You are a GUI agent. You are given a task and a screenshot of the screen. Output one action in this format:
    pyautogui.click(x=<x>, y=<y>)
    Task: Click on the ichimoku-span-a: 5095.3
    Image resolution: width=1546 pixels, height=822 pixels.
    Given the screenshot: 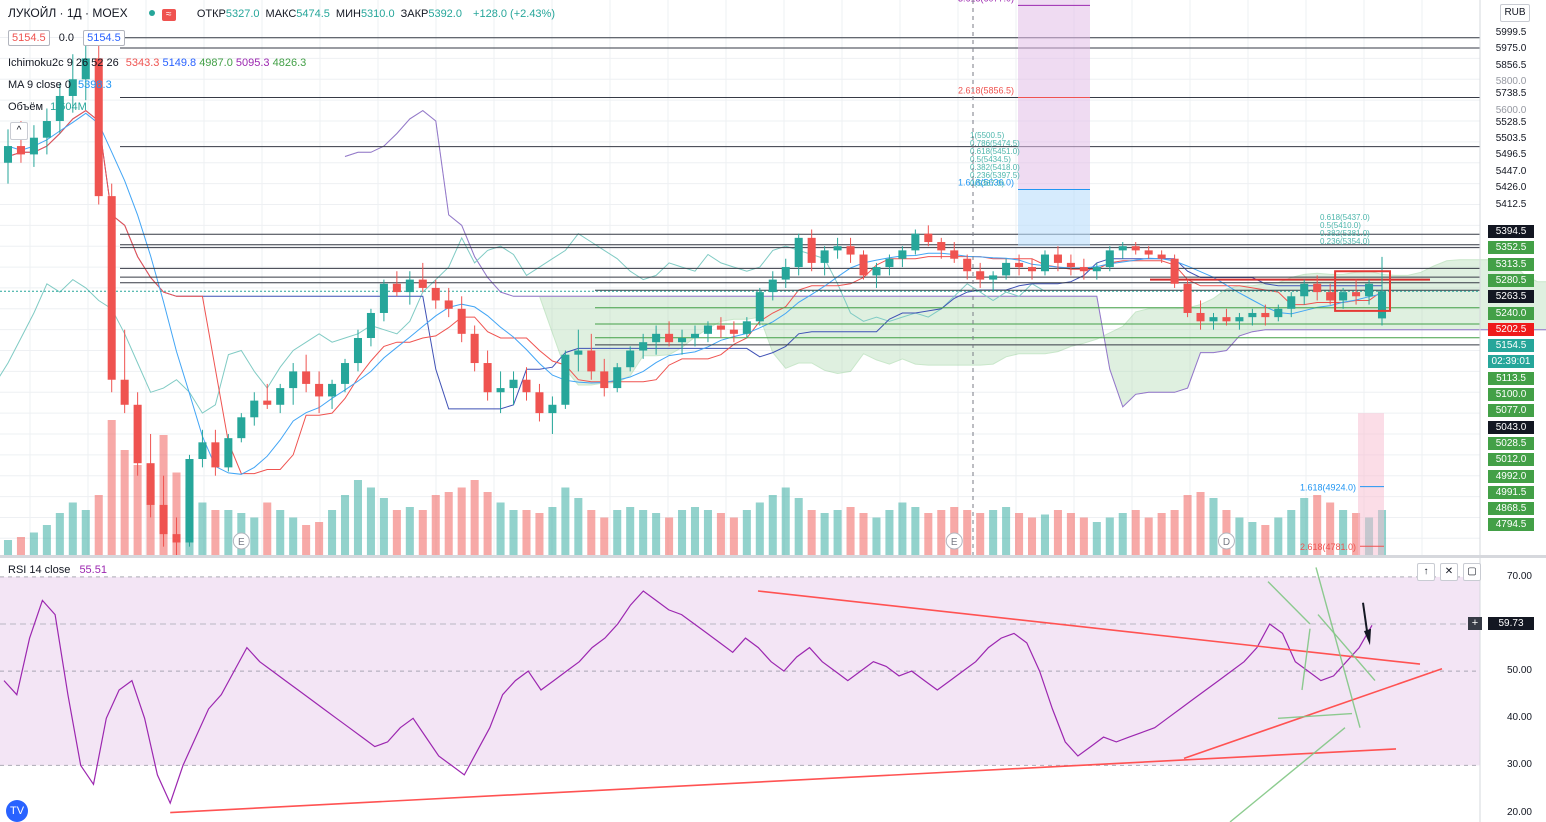 What is the action you would take?
    pyautogui.click(x=252, y=63)
    